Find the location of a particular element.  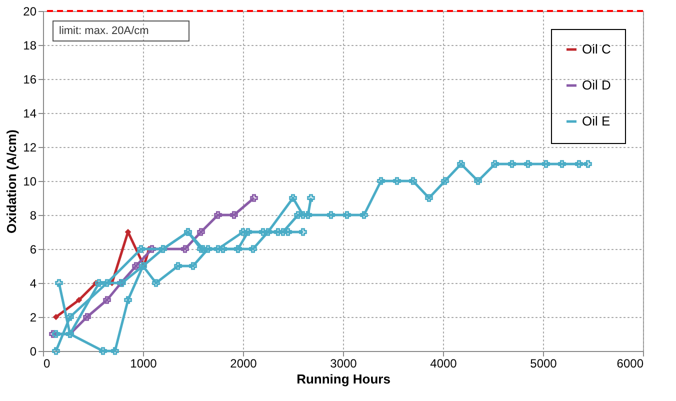

x-tick-label: 6000 is located at coordinates (630, 363).